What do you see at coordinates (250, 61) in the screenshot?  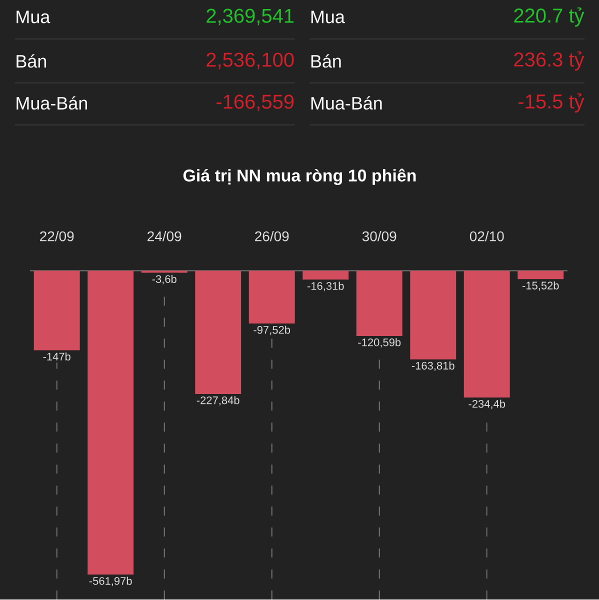 I see `text: 2,536,100` at bounding box center [250, 61].